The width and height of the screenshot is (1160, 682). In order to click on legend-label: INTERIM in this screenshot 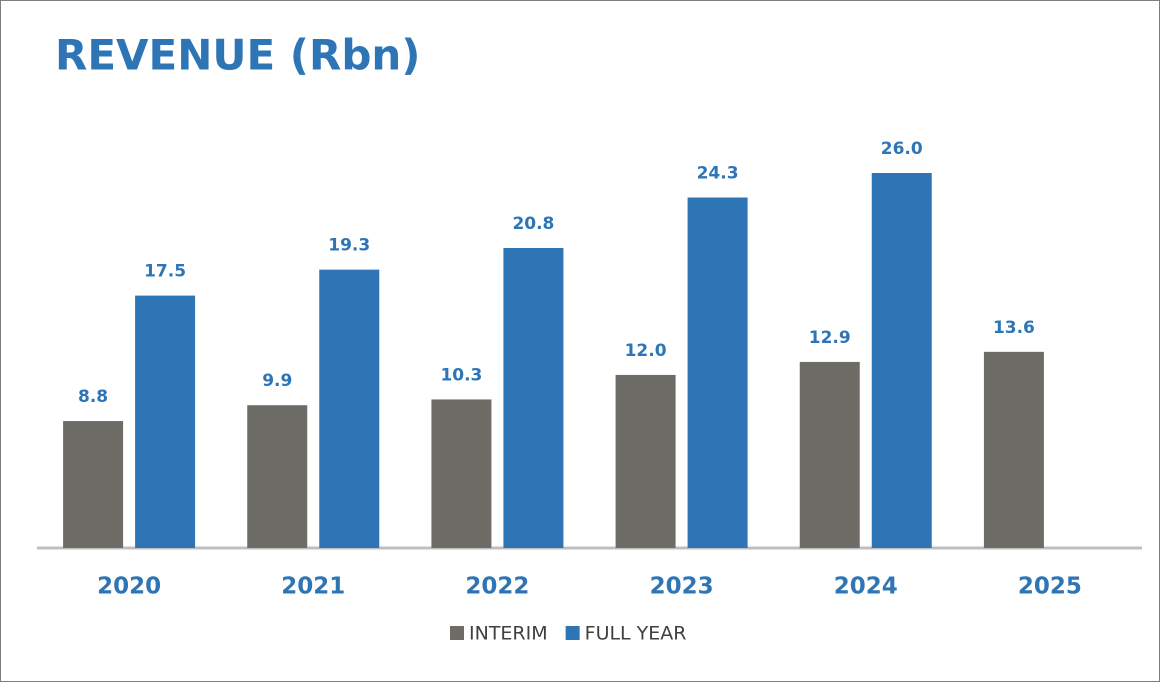, I will do `click(508, 634)`.